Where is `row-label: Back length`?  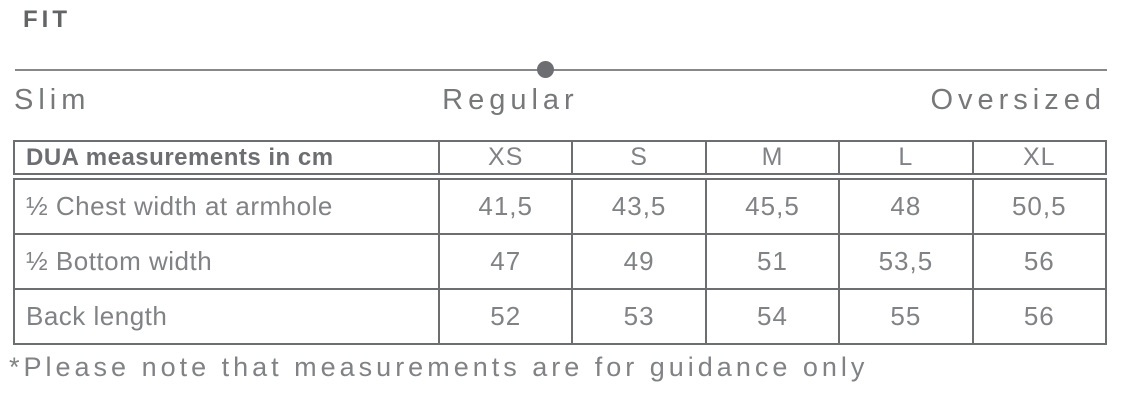
row-label: Back length is located at coordinates (226, 316).